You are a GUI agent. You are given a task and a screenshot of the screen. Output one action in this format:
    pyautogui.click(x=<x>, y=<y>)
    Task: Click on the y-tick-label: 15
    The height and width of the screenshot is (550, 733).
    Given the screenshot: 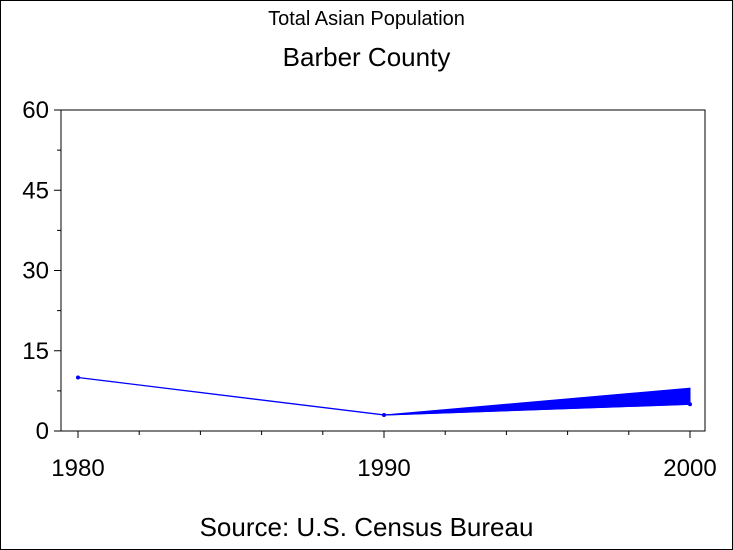 What is the action you would take?
    pyautogui.click(x=35, y=351)
    